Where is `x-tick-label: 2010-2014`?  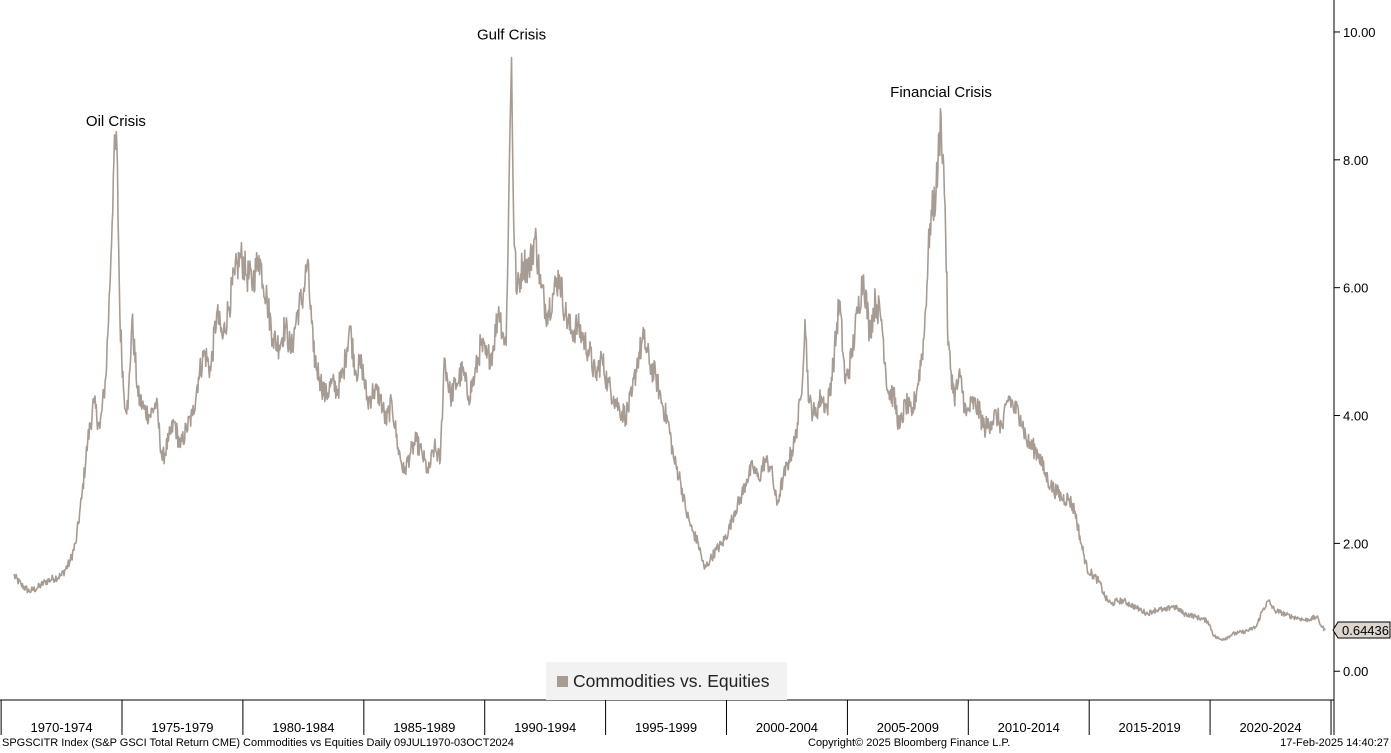
x-tick-label: 2010-2014 is located at coordinates (1029, 727).